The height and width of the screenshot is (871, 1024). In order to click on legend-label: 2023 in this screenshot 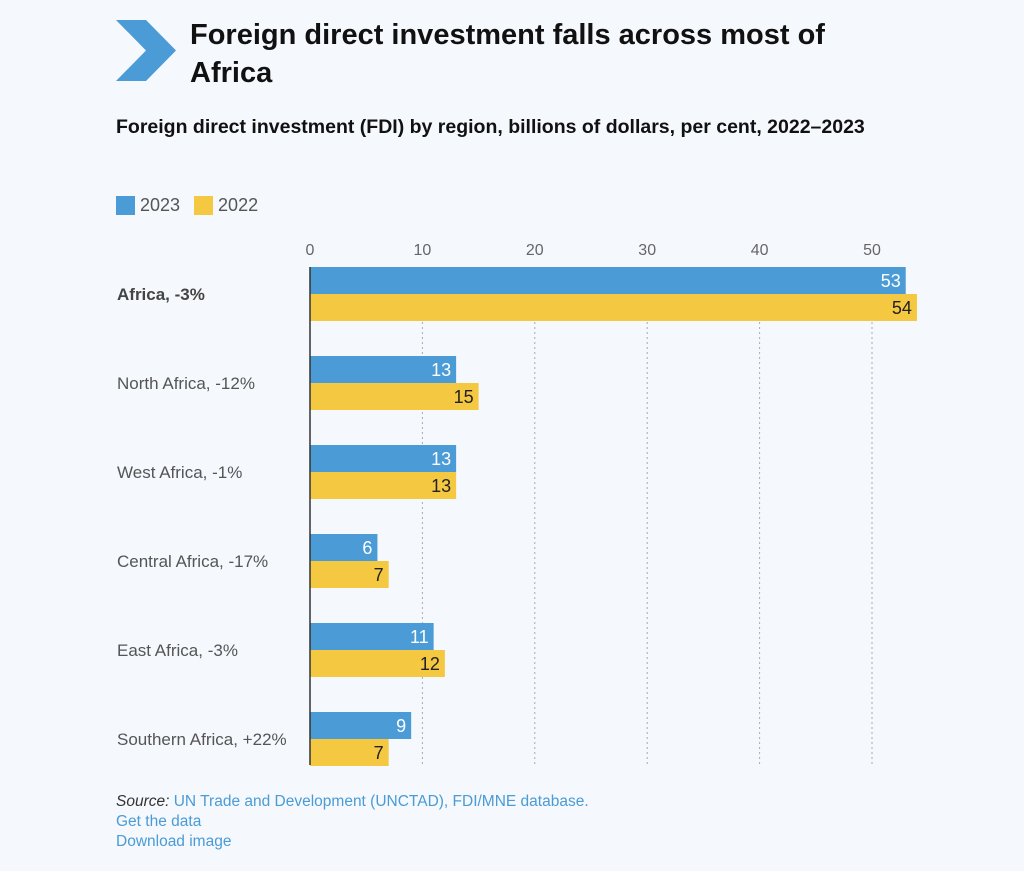, I will do `click(160, 205)`.